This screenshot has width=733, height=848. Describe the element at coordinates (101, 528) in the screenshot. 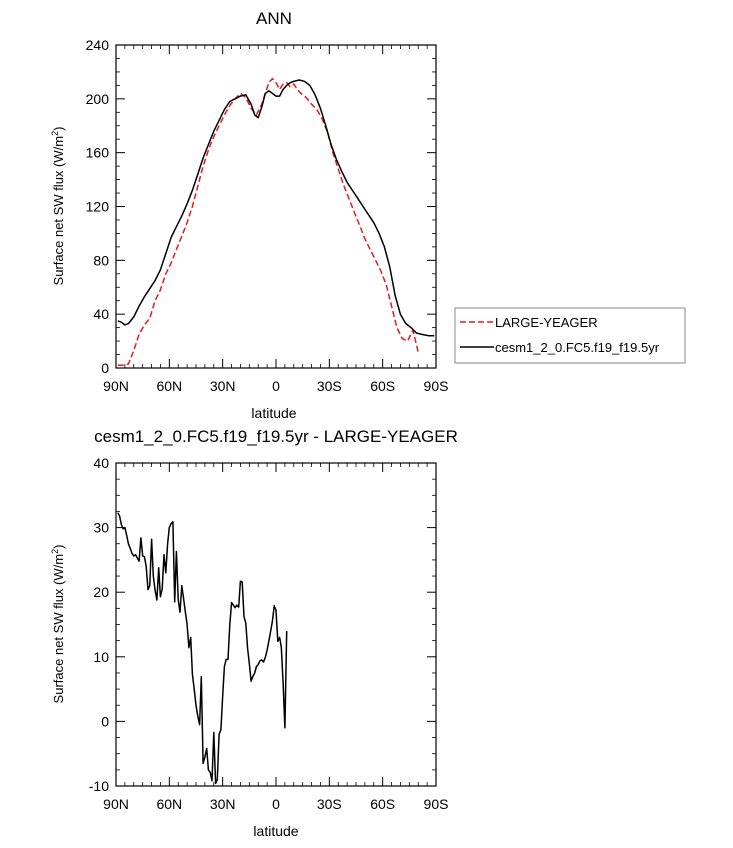

I see `bottom-chart-y-tick-label: 30` at that location.